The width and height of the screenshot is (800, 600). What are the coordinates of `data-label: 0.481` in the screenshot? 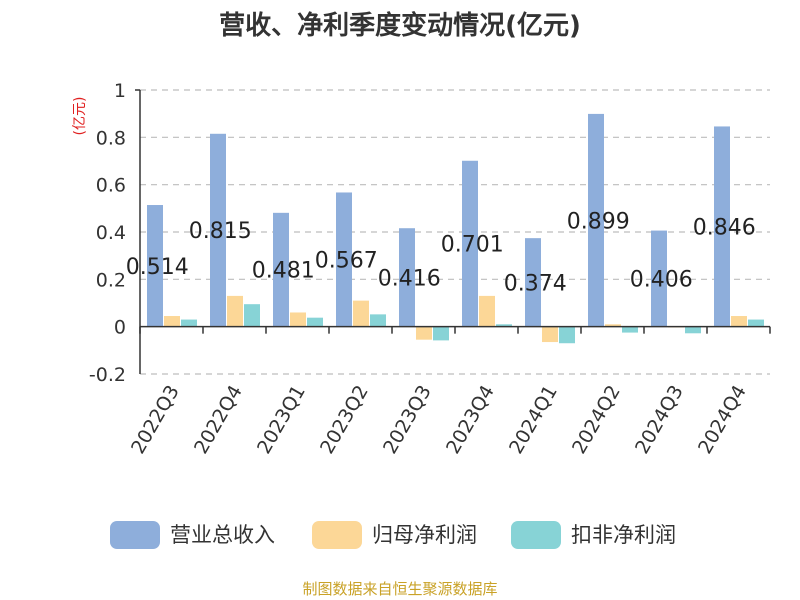 It's located at (283, 271).